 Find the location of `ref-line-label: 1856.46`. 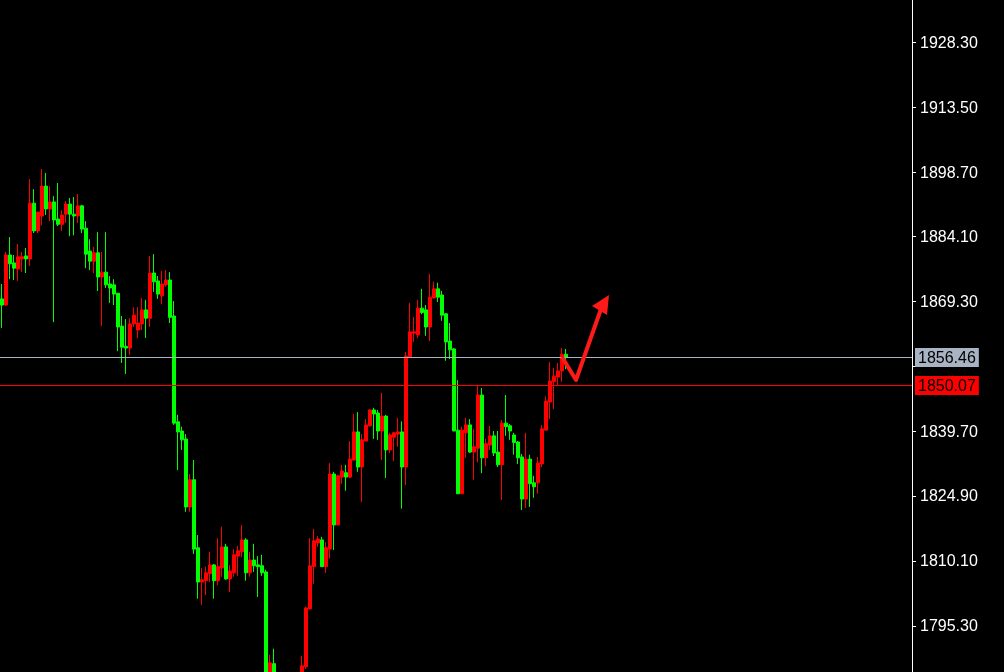

ref-line-label: 1856.46 is located at coordinates (947, 357).